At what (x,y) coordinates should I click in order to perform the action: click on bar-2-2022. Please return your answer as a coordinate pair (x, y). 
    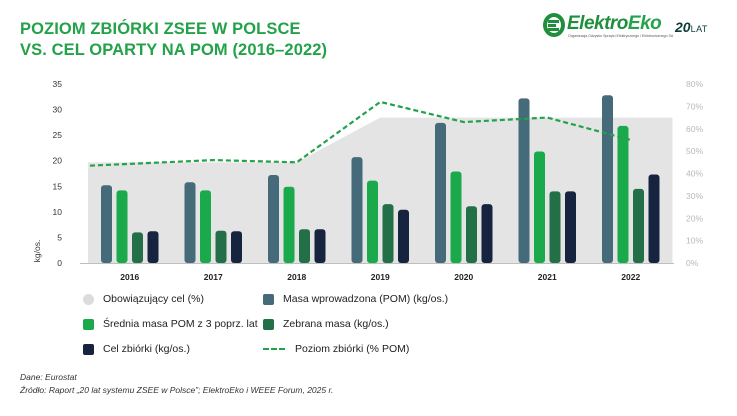
    Looking at the image, I should click on (638, 225).